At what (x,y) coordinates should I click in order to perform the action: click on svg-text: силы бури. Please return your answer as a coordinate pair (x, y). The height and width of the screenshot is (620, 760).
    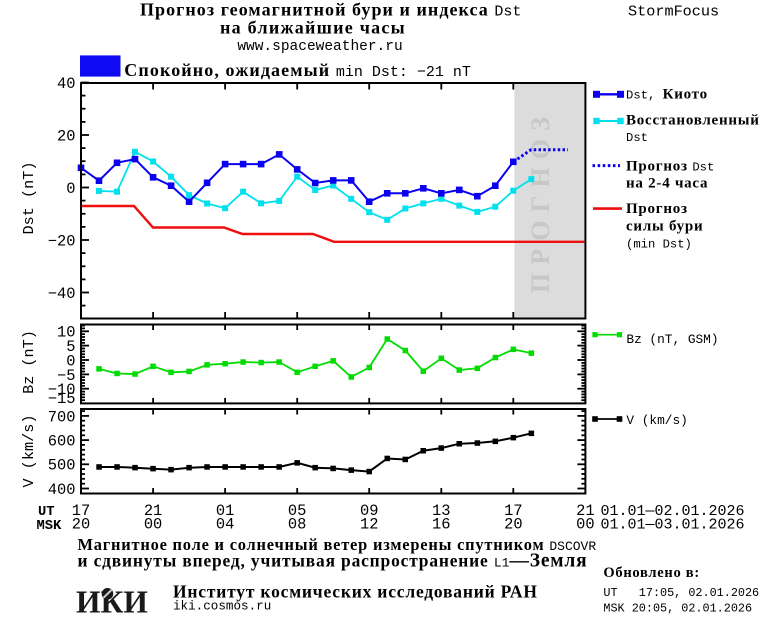
    Looking at the image, I should click on (664, 227).